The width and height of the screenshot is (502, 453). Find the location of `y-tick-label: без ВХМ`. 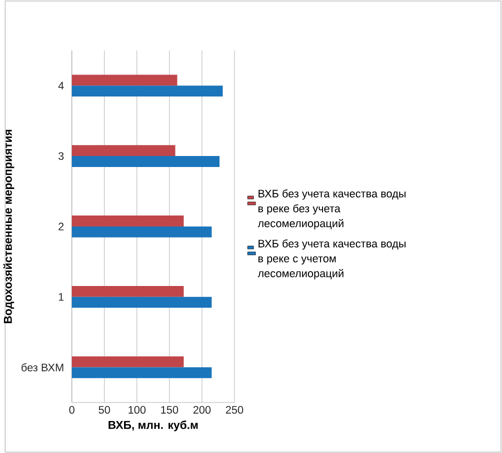

y-tick-label: без ВХМ is located at coordinates (43, 367).